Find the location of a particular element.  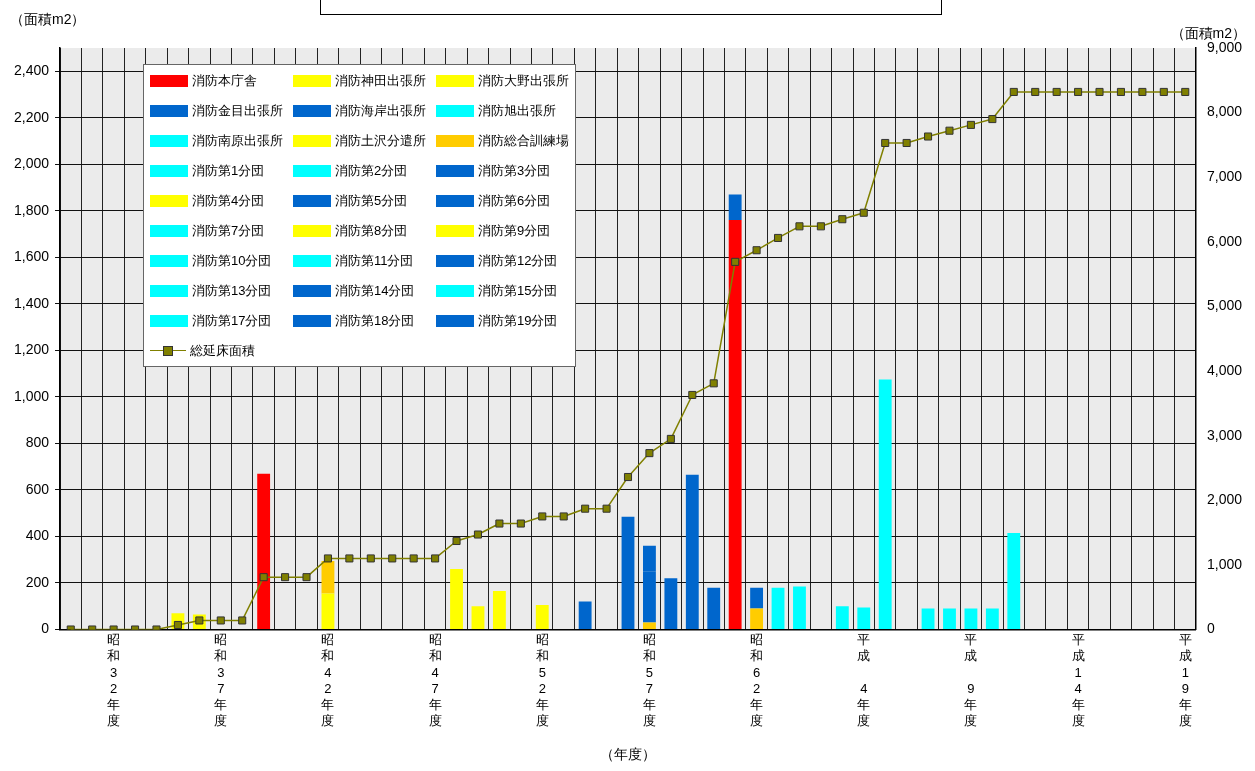

y2-tick-label: 1,000 is located at coordinates (1224, 563).